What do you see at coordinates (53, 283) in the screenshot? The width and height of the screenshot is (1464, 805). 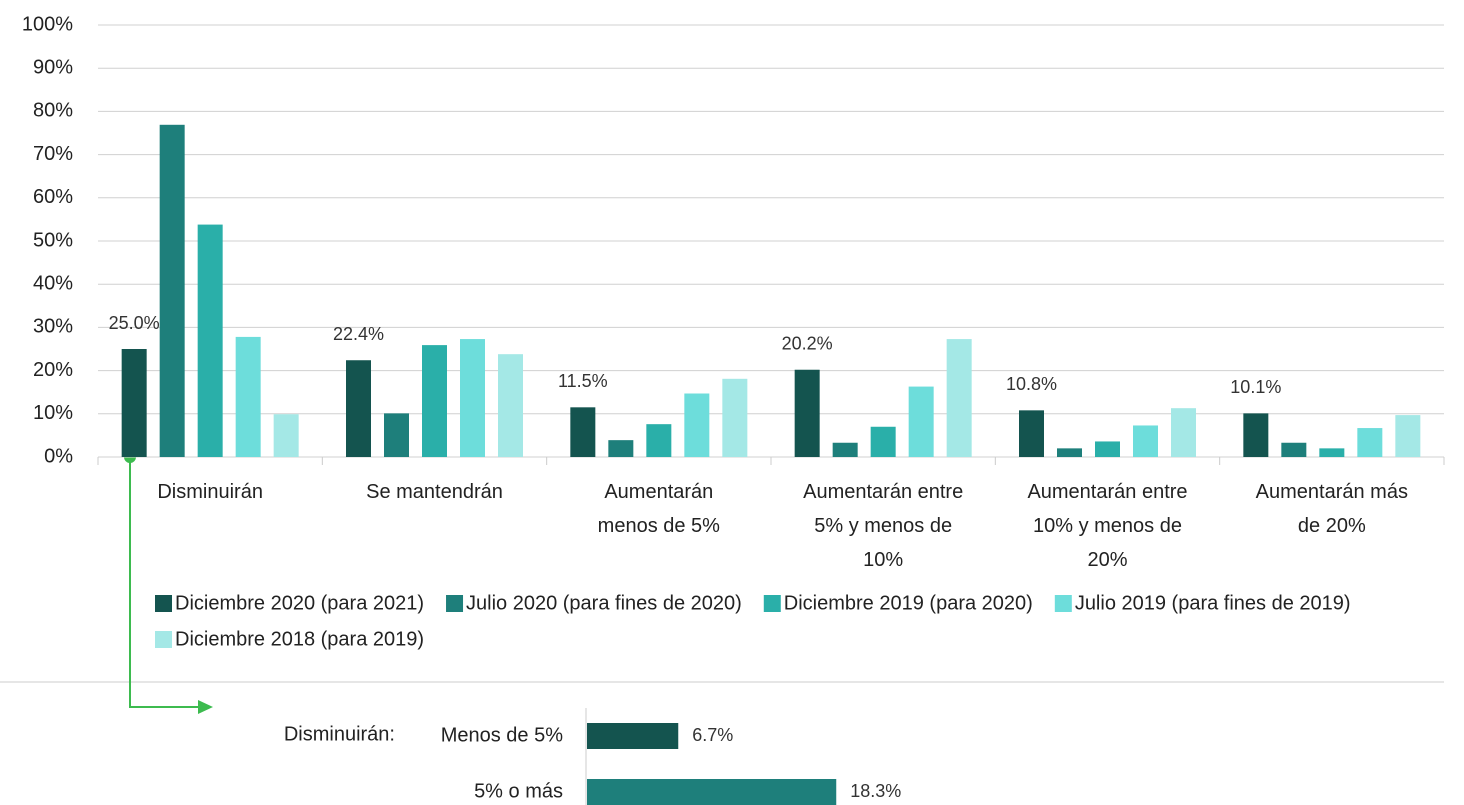 I see `y-tick-label: 40%` at bounding box center [53, 283].